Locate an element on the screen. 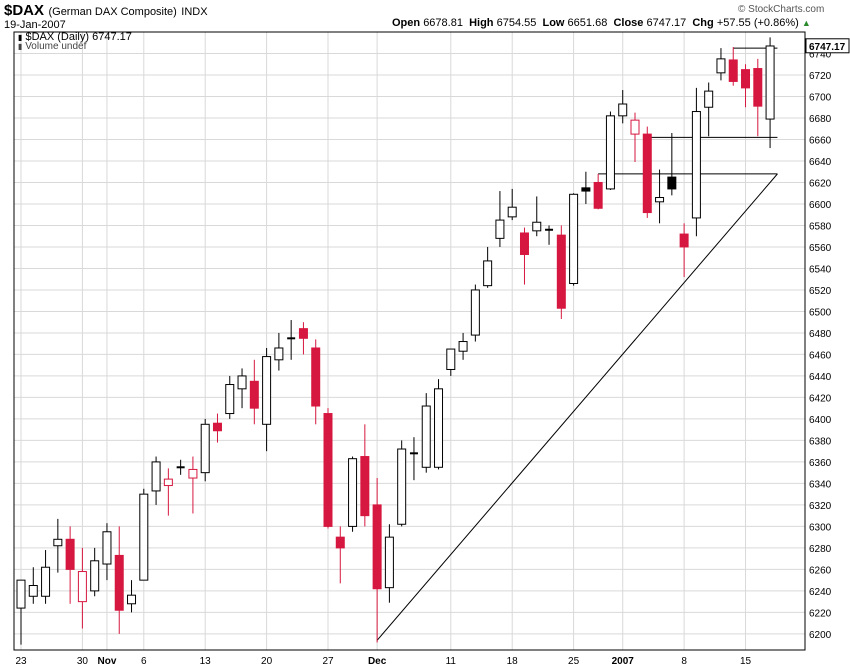 This screenshot has width=850, height=668. x-tick-label: 20 is located at coordinates (267, 661).